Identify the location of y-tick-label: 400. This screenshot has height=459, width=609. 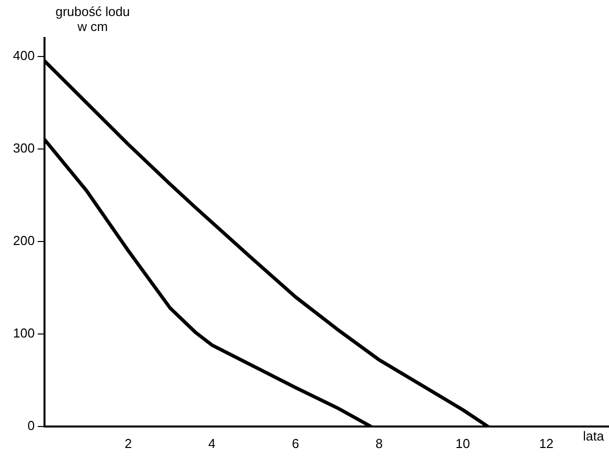
(23, 56).